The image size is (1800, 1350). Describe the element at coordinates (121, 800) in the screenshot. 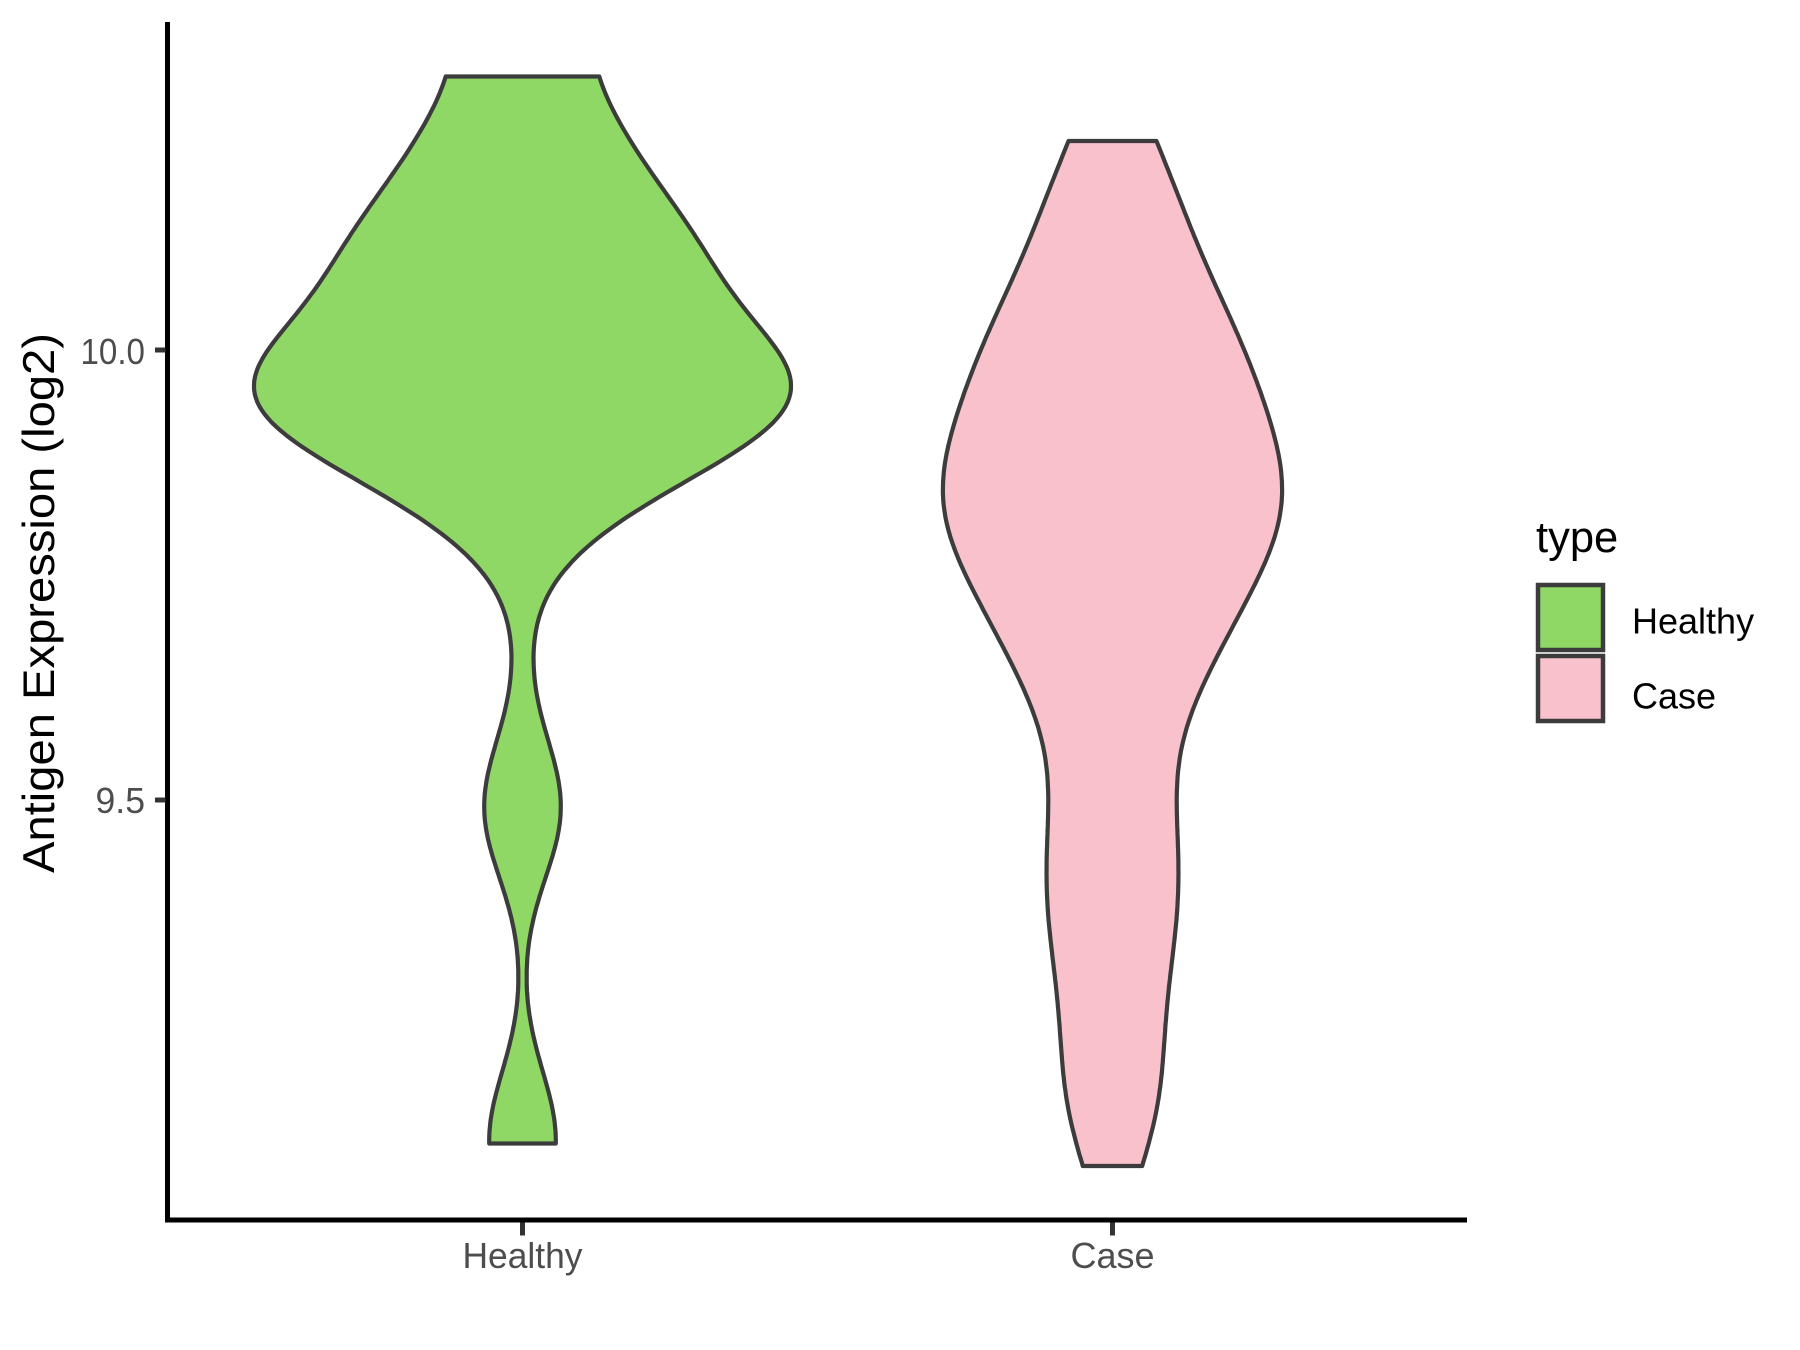

I see `svg-text: 9.5` at that location.